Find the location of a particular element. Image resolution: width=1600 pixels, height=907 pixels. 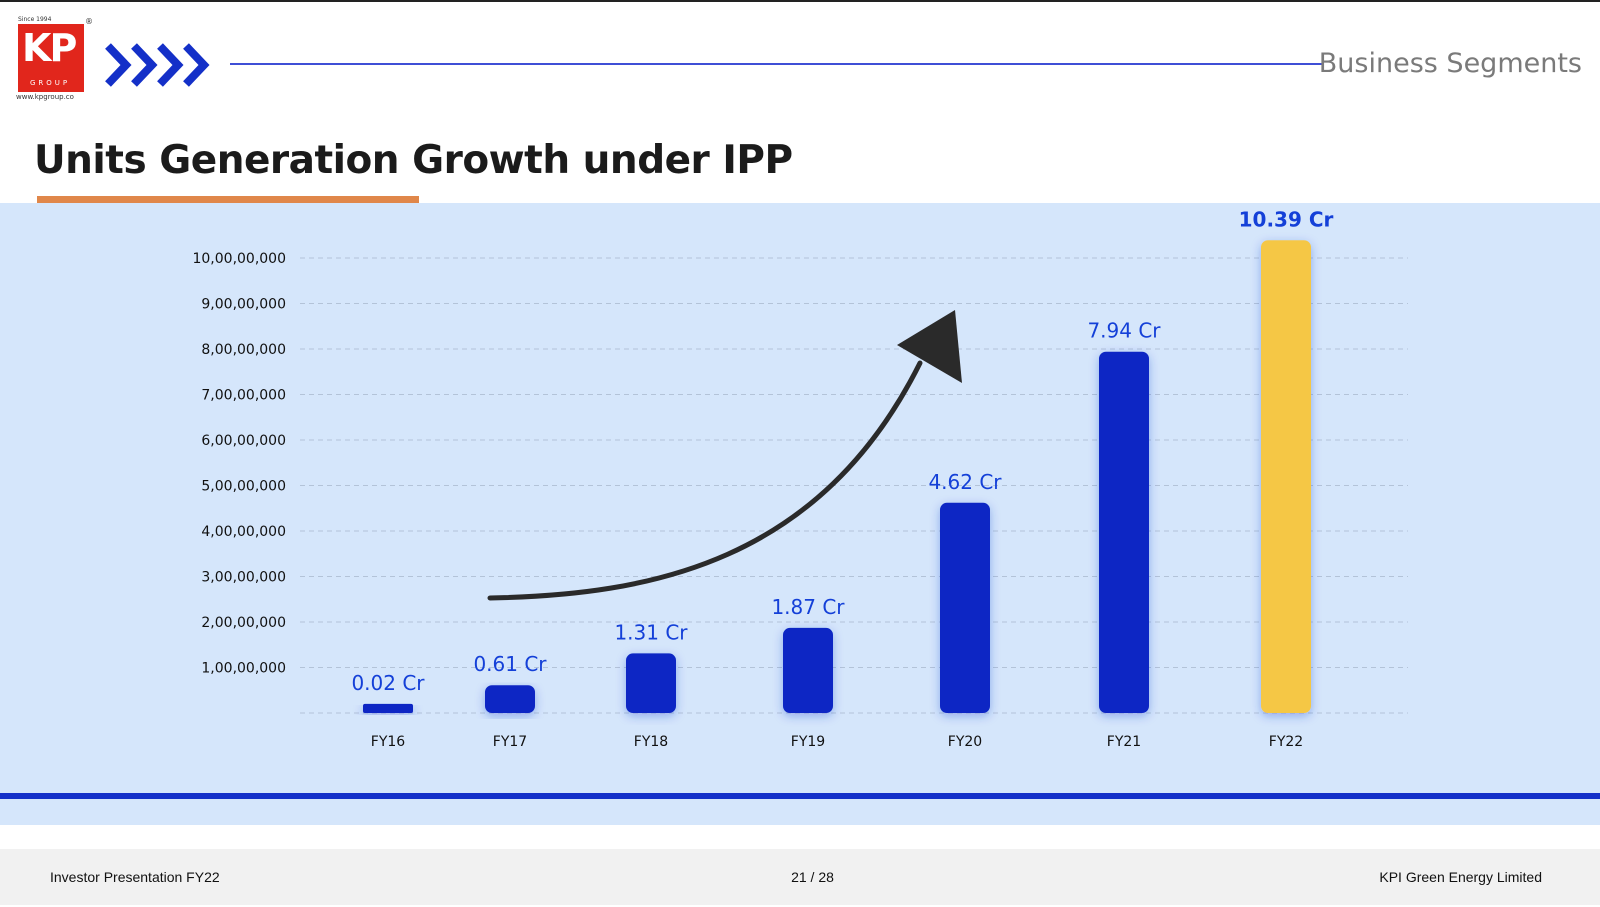

logo-box: KP GROUP is located at coordinates (51, 58).